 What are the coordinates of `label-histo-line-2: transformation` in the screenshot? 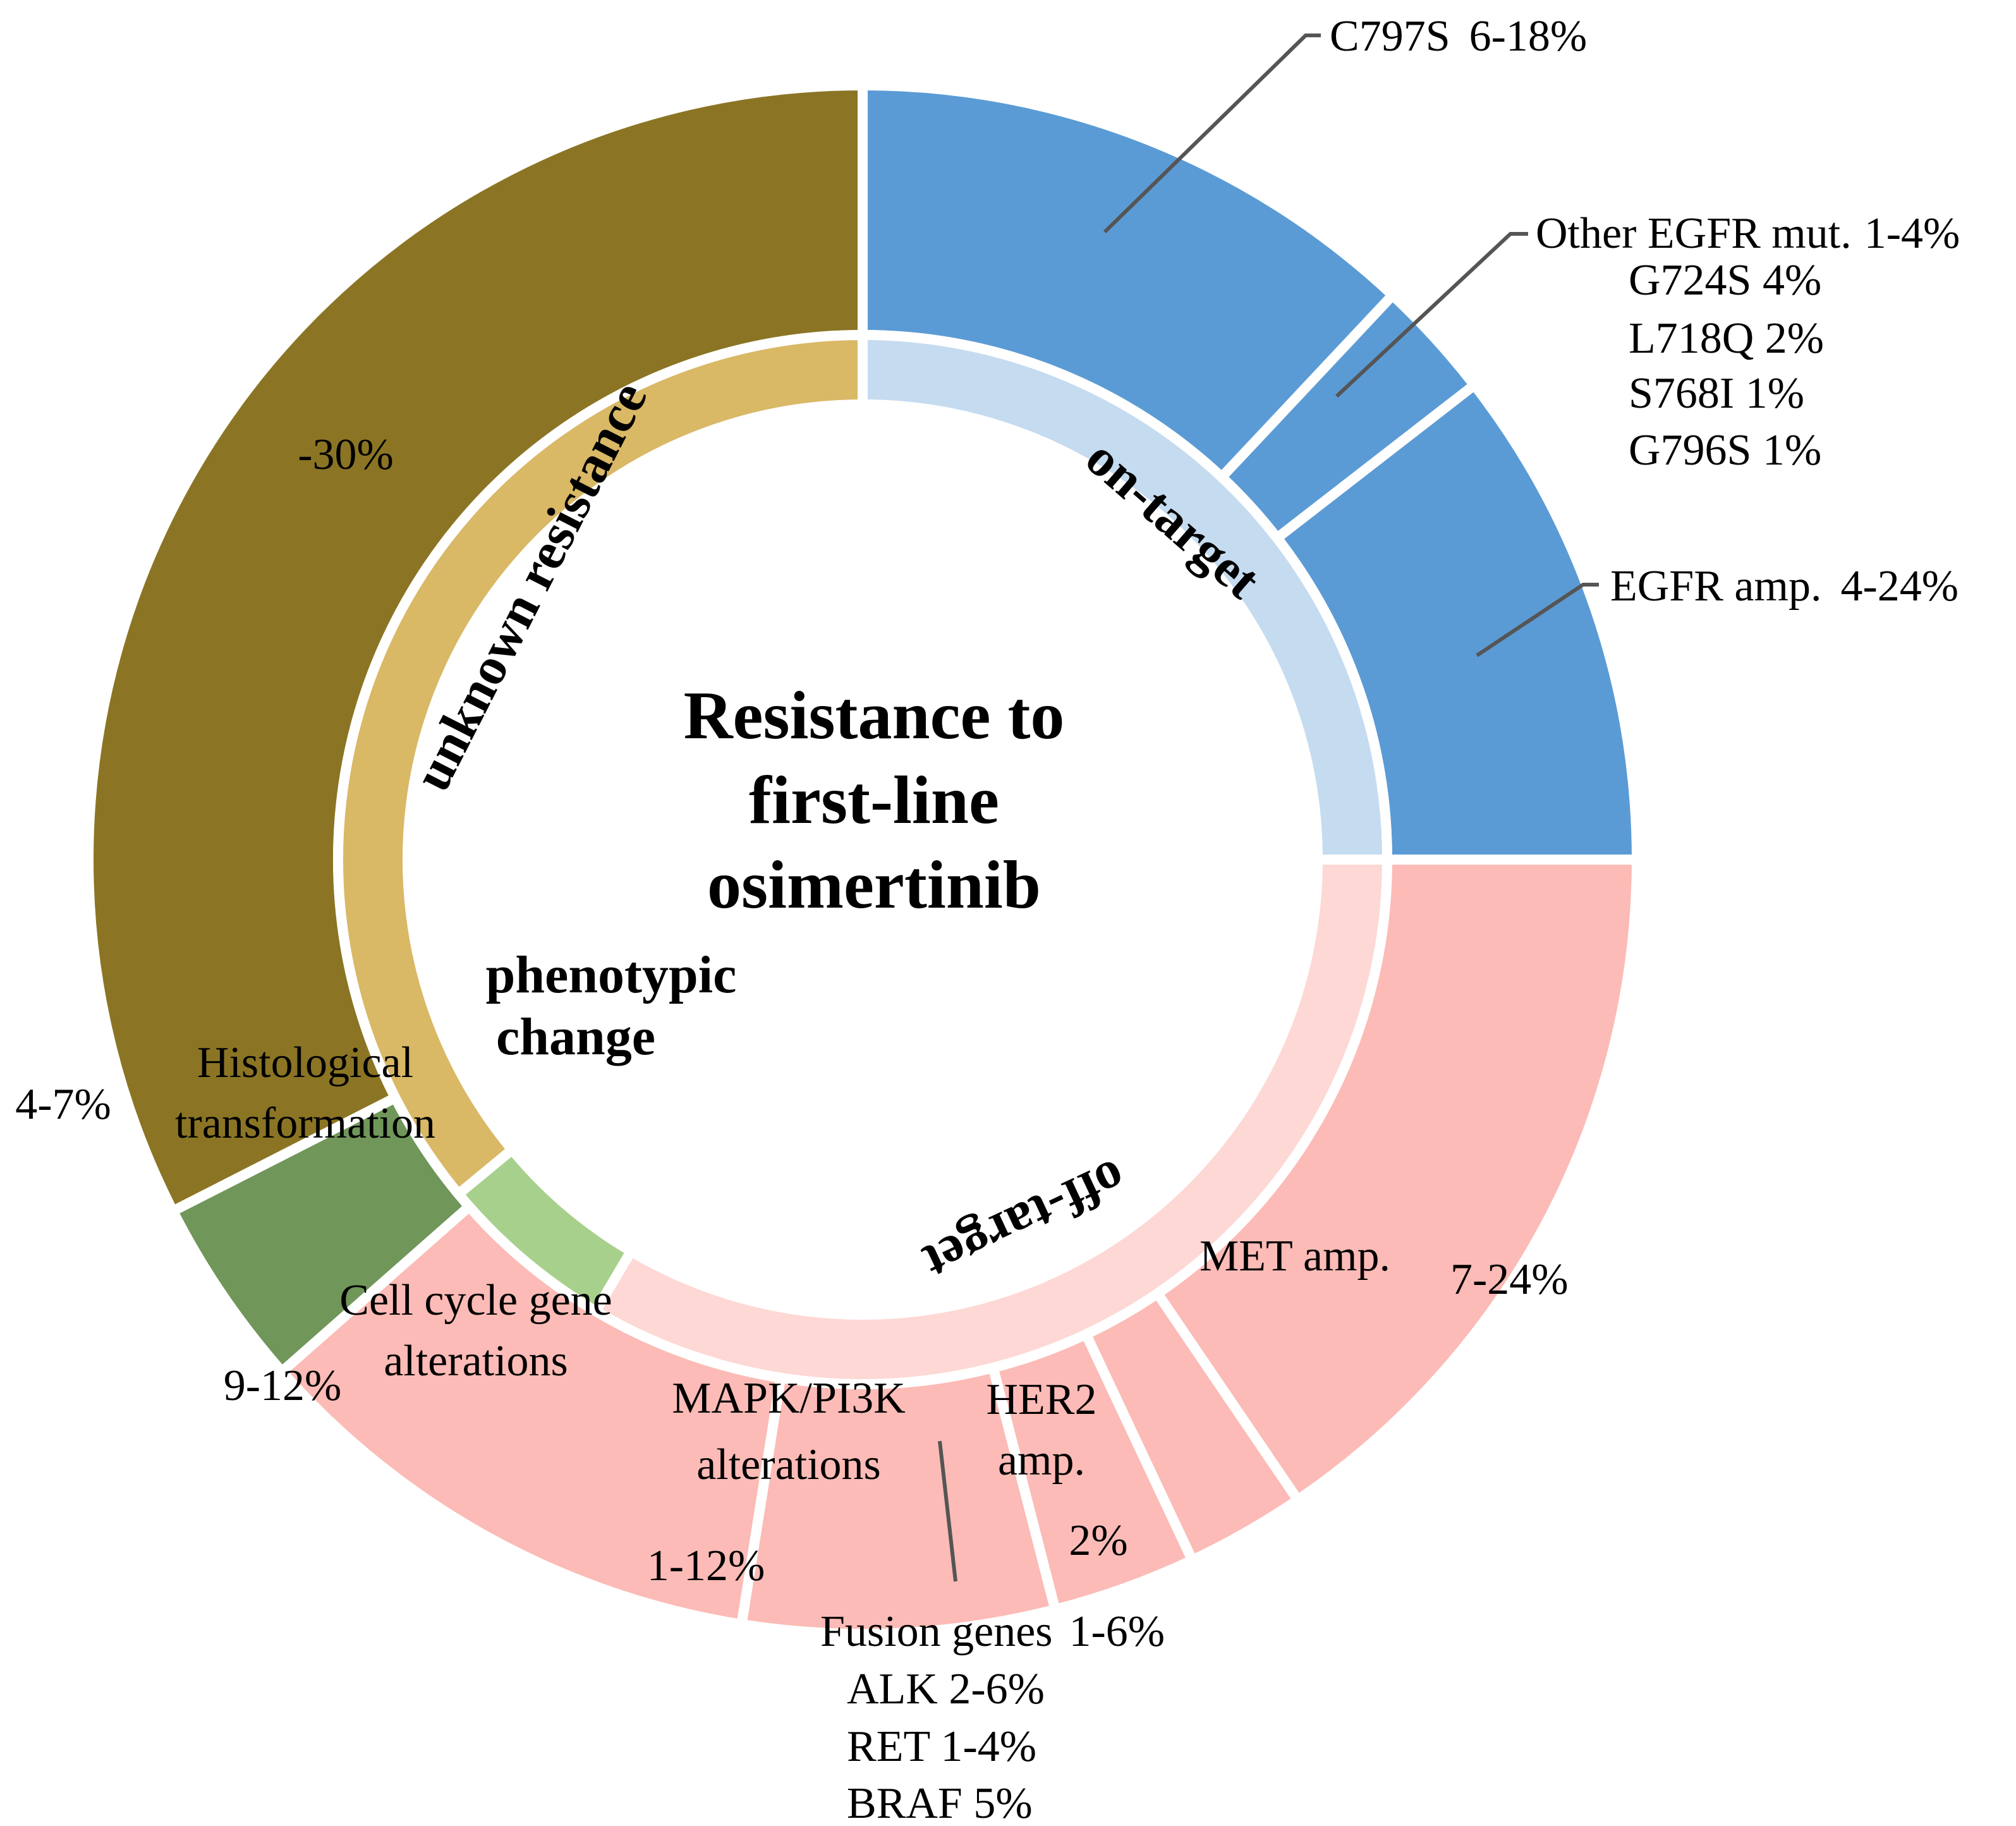 It's located at (305, 1124).